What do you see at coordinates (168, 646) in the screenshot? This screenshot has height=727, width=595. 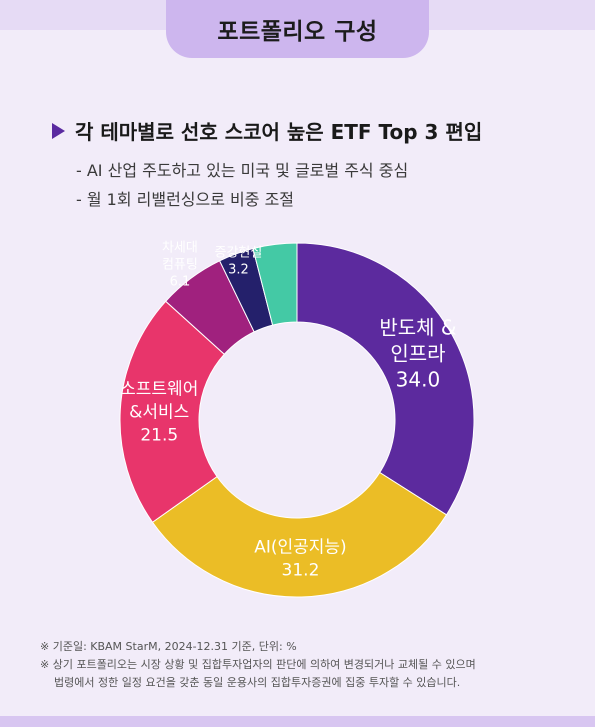 I see `footnote: ※ 기준일: KBAM StarM, 2024-12.31 기준, 단위: %` at bounding box center [168, 646].